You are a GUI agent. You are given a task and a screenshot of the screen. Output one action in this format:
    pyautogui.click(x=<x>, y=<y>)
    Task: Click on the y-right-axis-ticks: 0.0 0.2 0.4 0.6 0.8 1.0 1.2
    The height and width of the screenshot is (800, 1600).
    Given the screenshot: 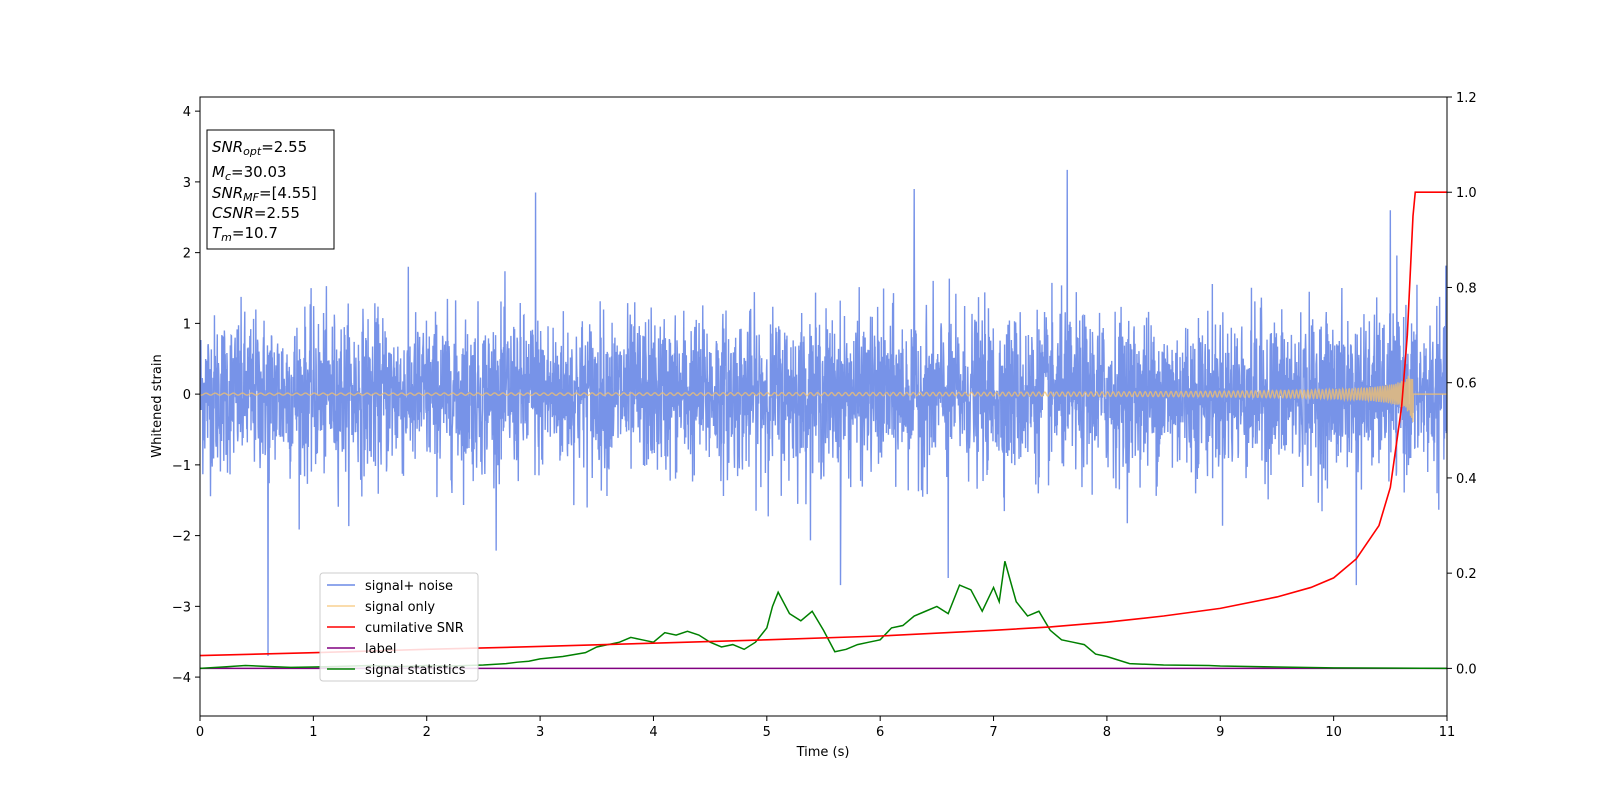 What is the action you would take?
    pyautogui.click(x=1462, y=384)
    